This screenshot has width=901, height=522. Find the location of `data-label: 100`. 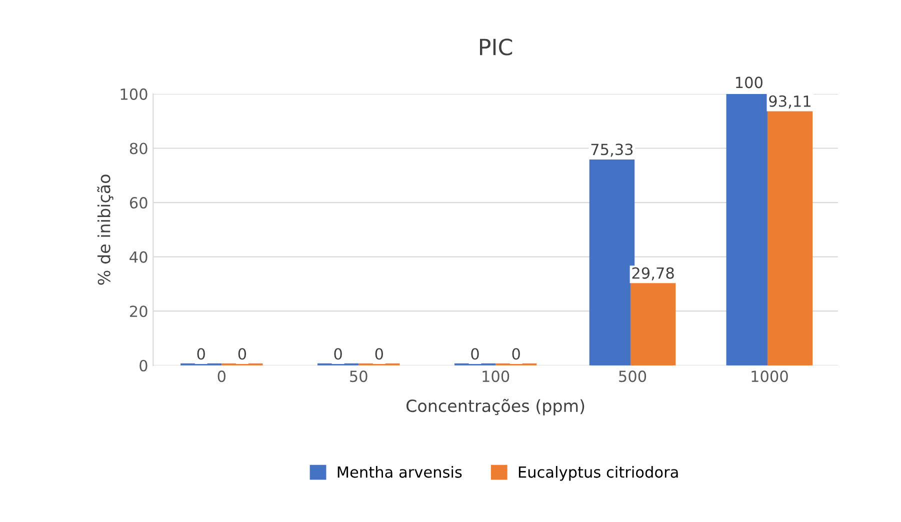

data-label: 100 is located at coordinates (749, 82).